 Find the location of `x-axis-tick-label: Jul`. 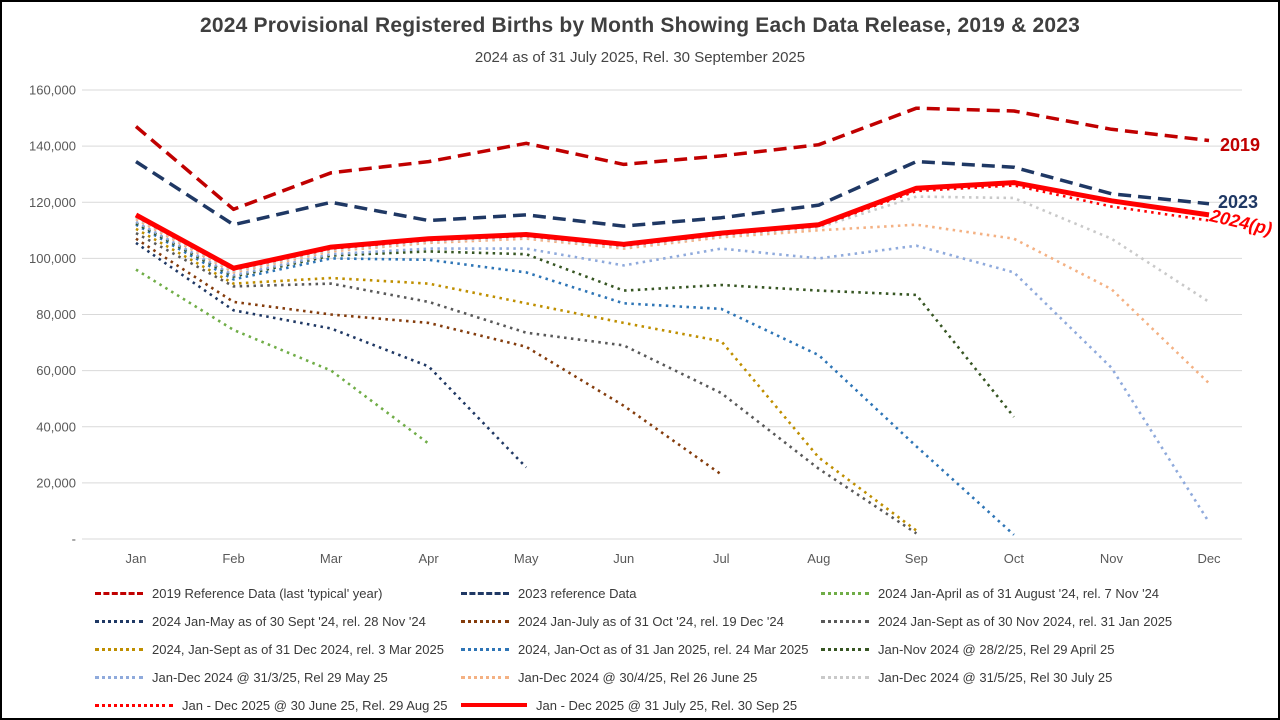

x-axis-tick-label: Jul is located at coordinates (721, 558).